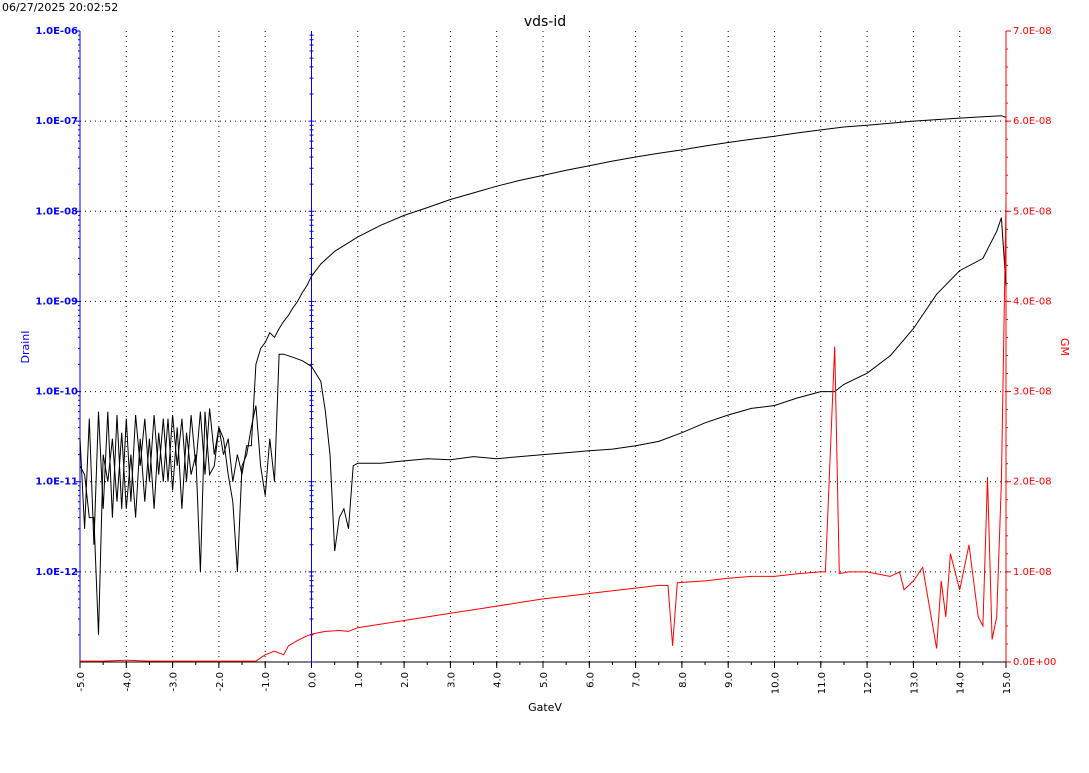 This screenshot has height=773, width=1089. I want to click on x-tick-label: 5.0, so click(544, 680).